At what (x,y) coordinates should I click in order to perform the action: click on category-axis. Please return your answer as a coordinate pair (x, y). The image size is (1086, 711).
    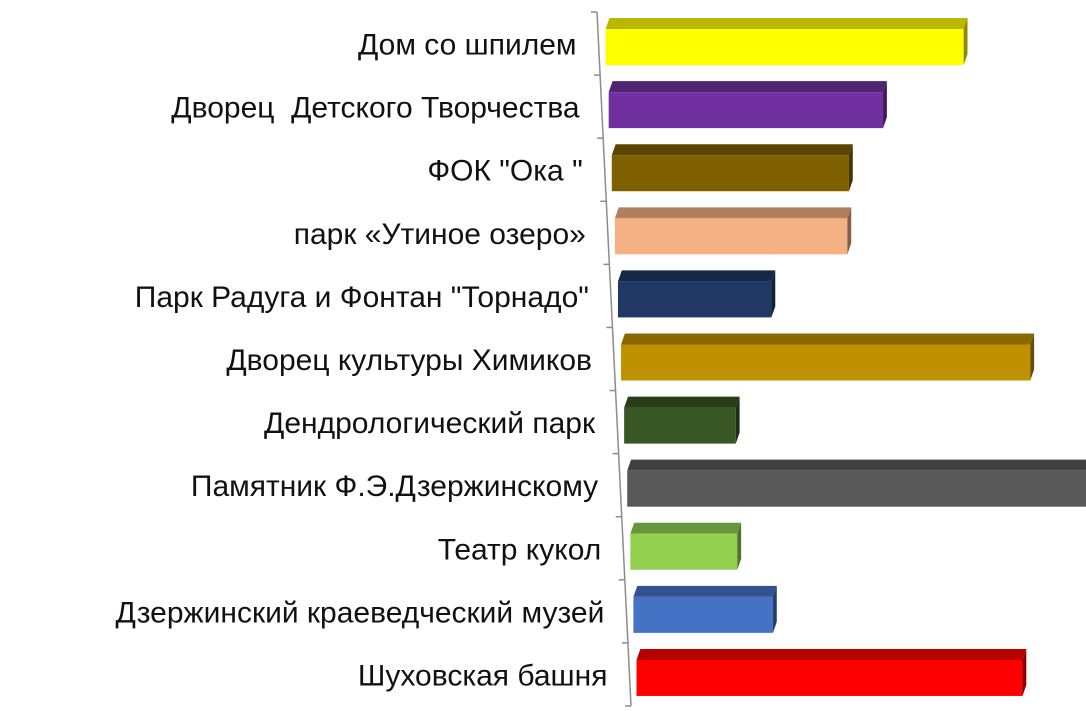
    Looking at the image, I should click on (611, 359).